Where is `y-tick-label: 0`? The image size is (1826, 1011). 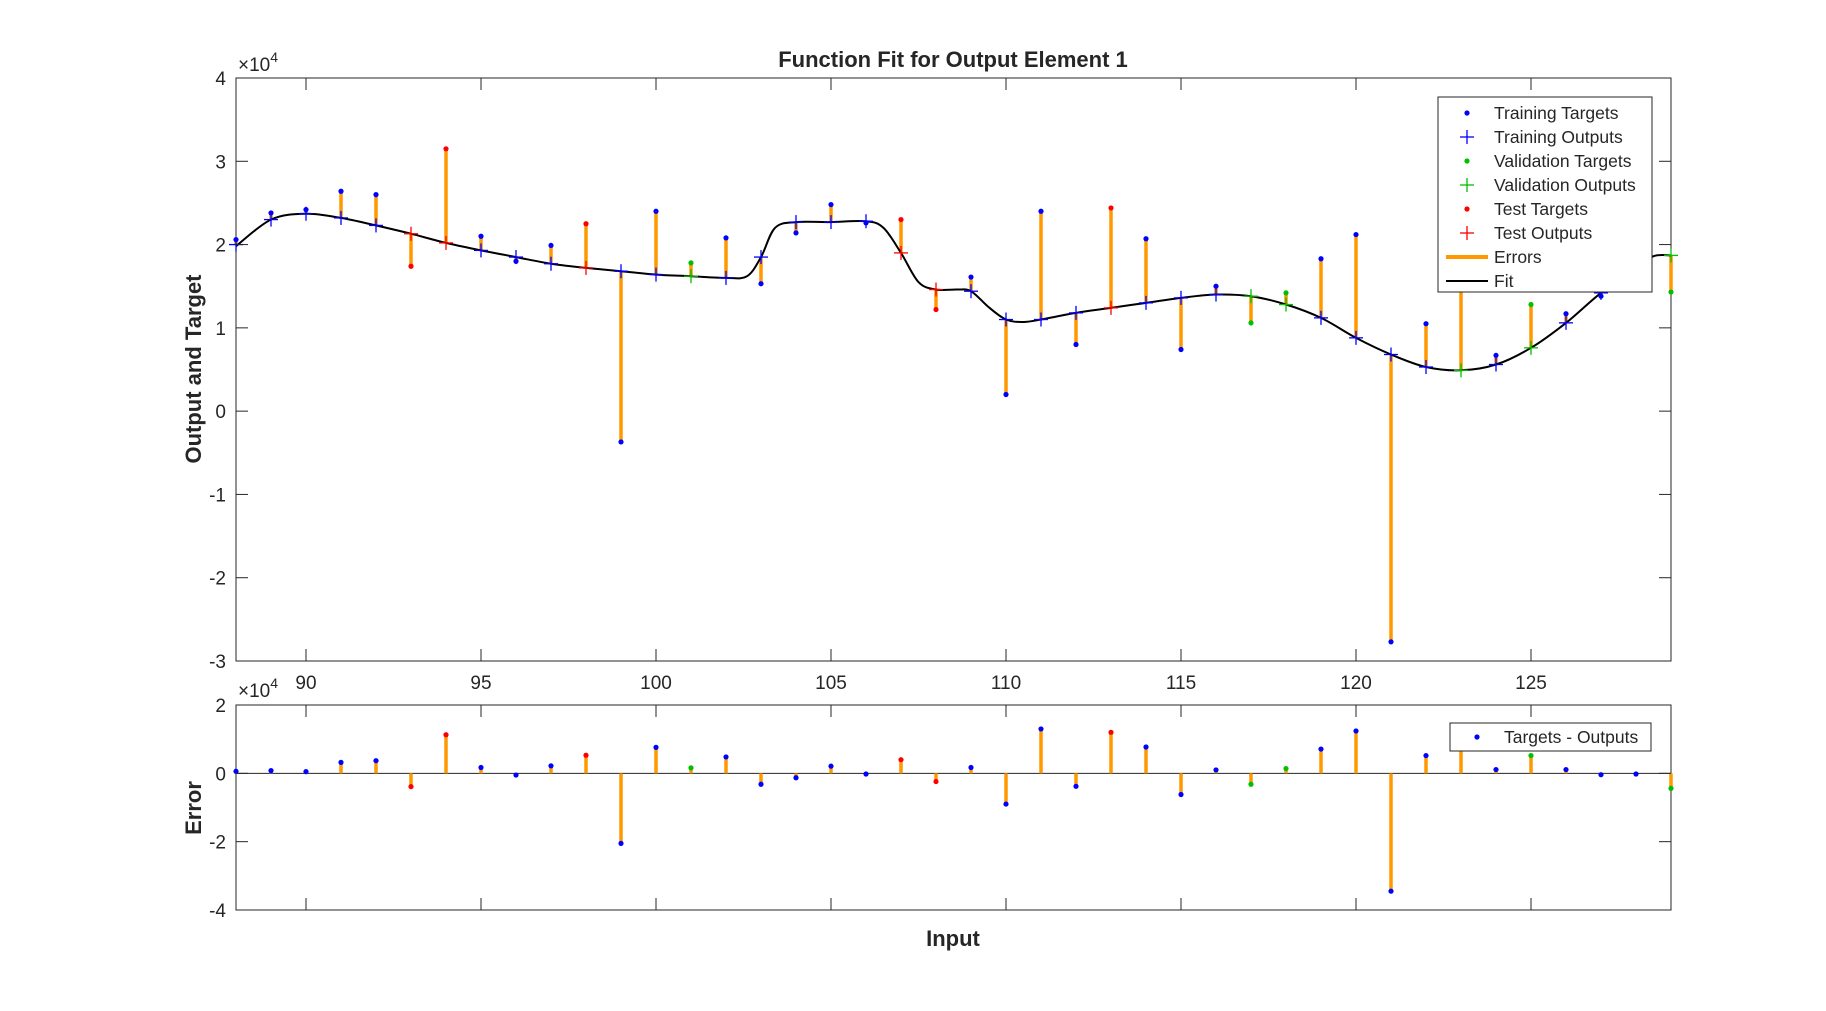 y-tick-label: 0 is located at coordinates (220, 412).